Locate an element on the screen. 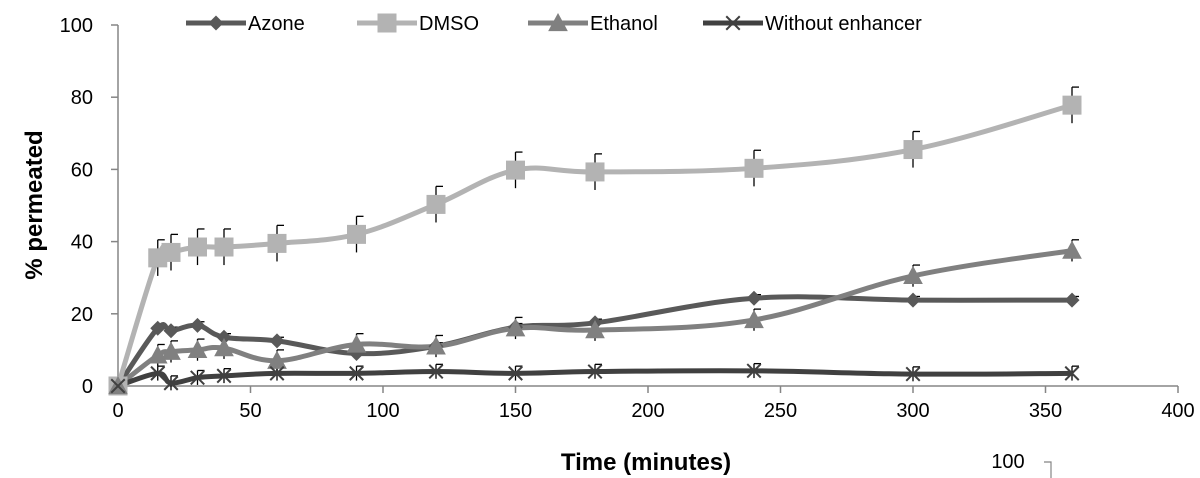 Image resolution: width=1200 pixels, height=478 pixels. x-tick-label: 350 is located at coordinates (1045, 411).